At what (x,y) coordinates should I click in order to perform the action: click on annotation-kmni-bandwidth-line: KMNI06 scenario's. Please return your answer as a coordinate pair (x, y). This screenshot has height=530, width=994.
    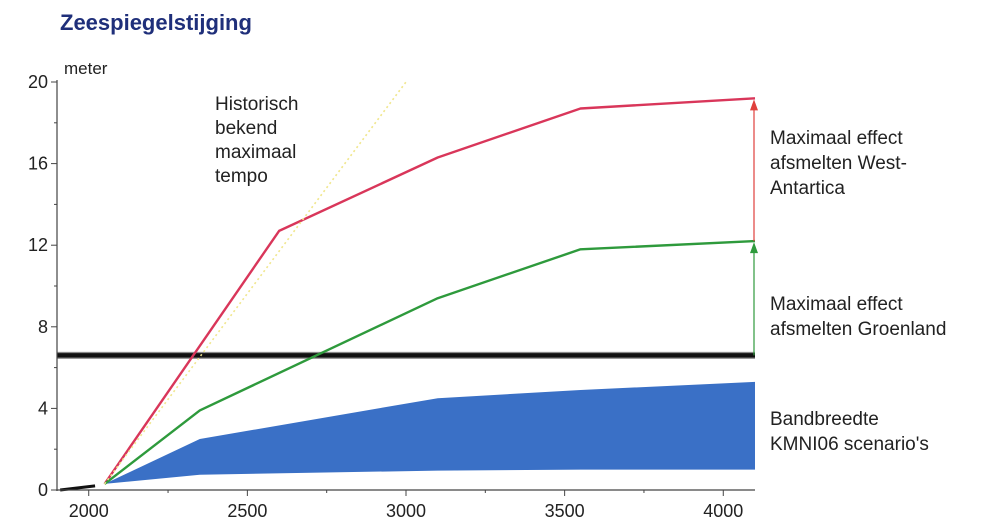
    Looking at the image, I should click on (849, 444).